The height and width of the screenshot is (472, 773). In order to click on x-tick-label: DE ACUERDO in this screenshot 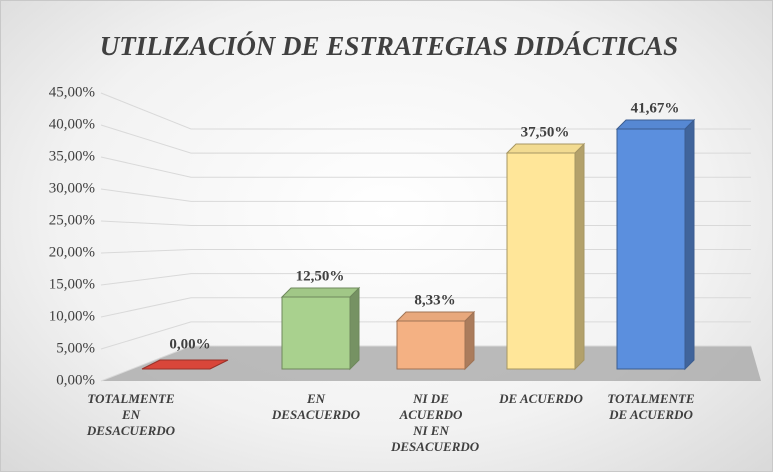, I will do `click(541, 398)`.